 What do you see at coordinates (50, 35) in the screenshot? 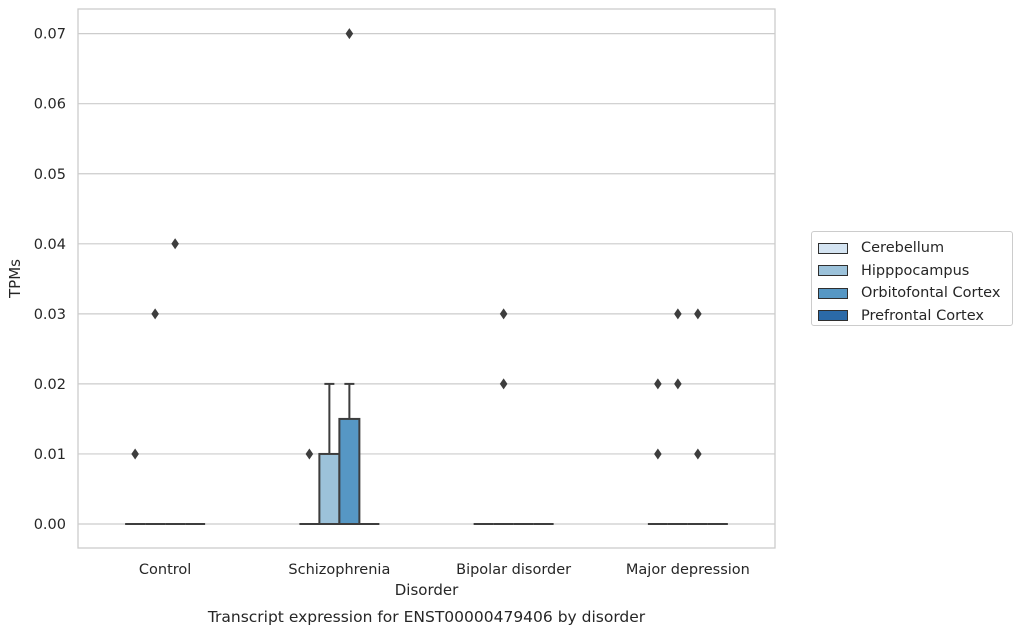
I see `y-tick-label: 0.07` at bounding box center [50, 35].